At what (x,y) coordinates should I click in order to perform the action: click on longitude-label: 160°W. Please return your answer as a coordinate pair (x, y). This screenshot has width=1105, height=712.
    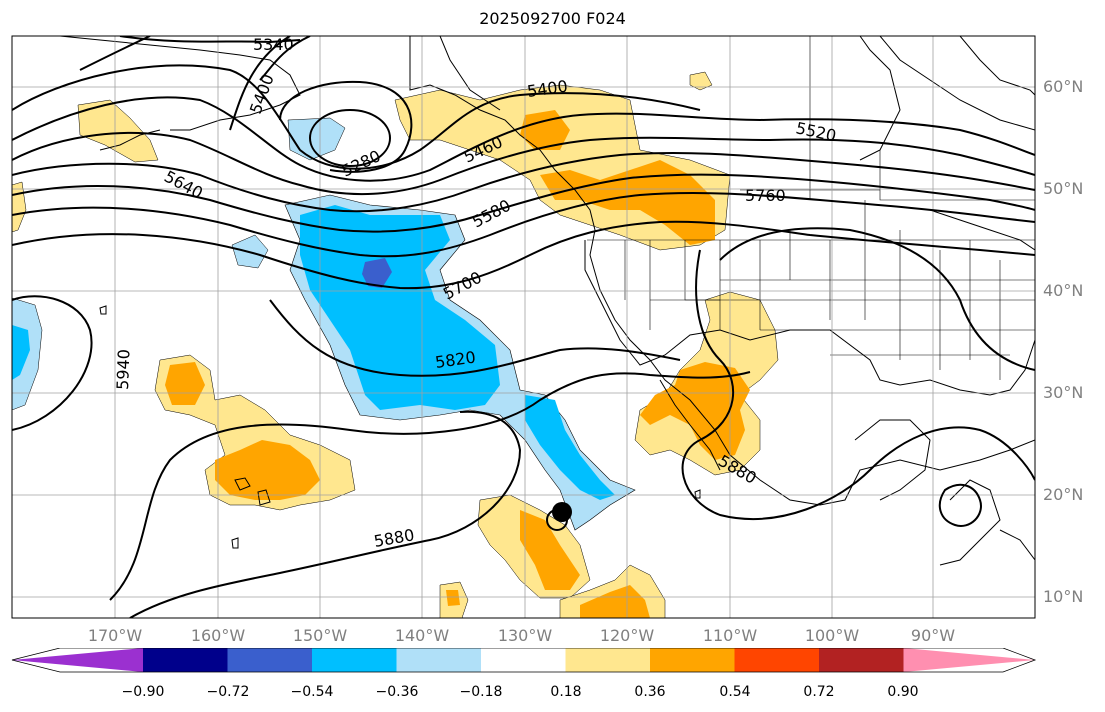
    Looking at the image, I should click on (218, 635).